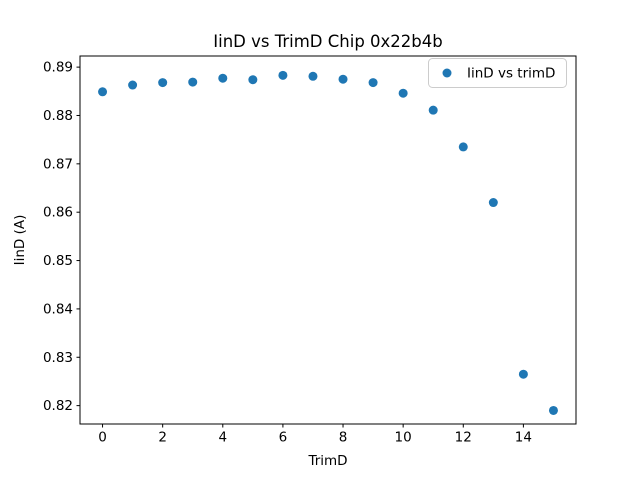  What do you see at coordinates (327, 461) in the screenshot?
I see `x-axis-label: TrimD` at bounding box center [327, 461].